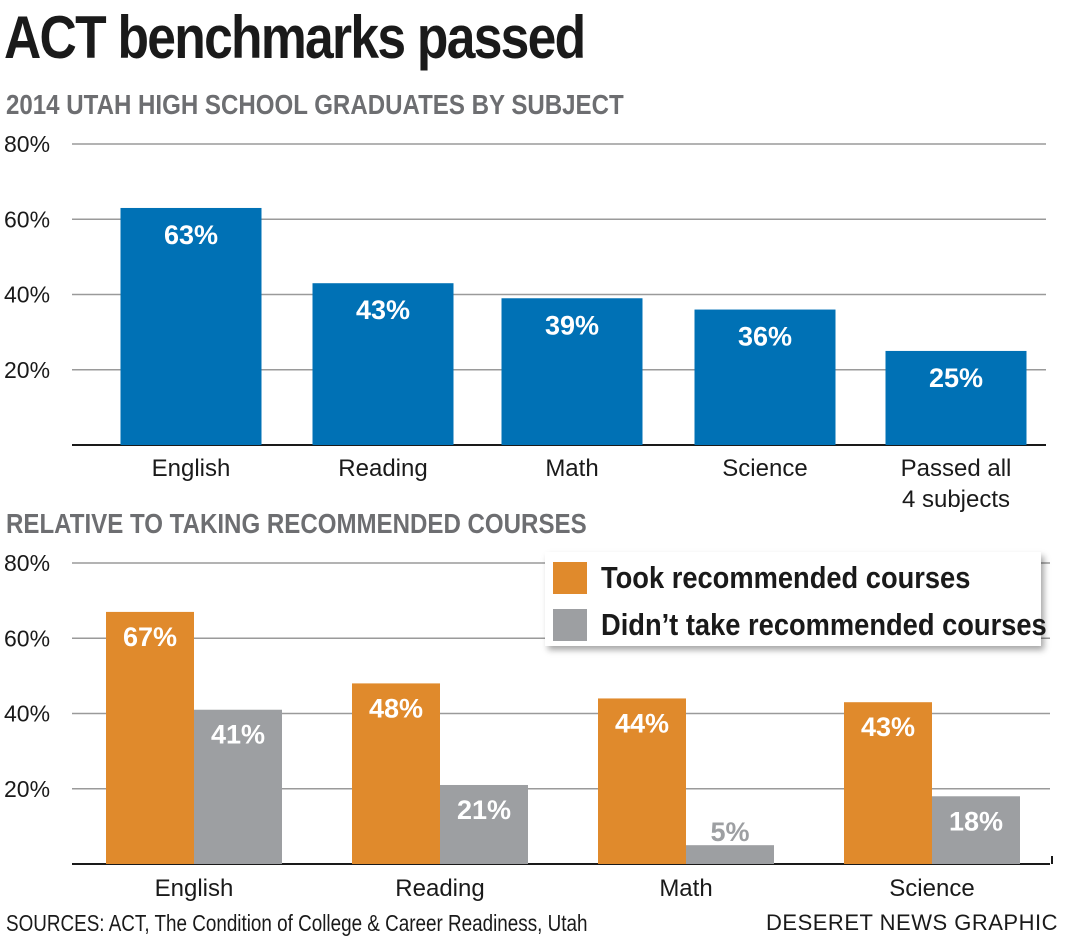 The width and height of the screenshot is (1068, 943). What do you see at coordinates (296, 523) in the screenshot?
I see `chart2-subtitle: RELATIVE TO TAKING RECOMMENDED COURSES` at bounding box center [296, 523].